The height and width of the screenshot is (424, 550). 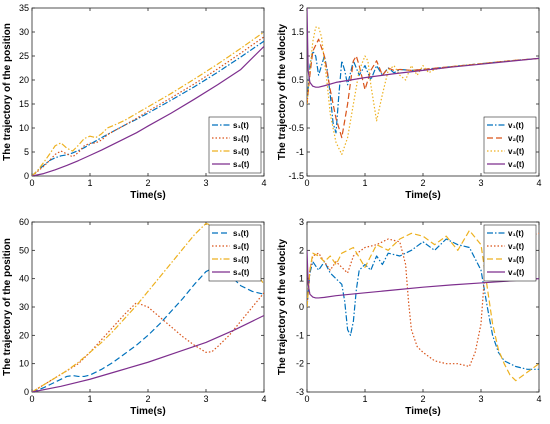 What do you see at coordinates (24, 104) in the screenshot?
I see `y-tick-label: 15` at bounding box center [24, 104].